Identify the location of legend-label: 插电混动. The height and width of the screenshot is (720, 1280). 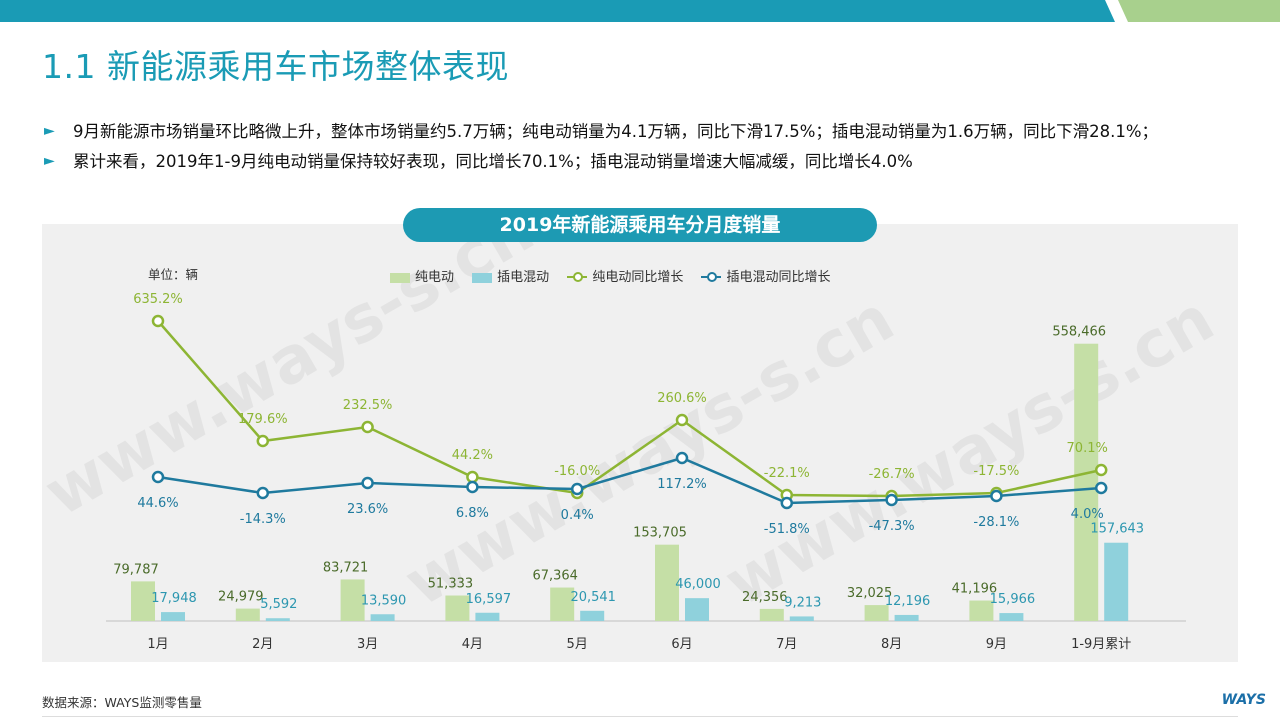
(523, 277).